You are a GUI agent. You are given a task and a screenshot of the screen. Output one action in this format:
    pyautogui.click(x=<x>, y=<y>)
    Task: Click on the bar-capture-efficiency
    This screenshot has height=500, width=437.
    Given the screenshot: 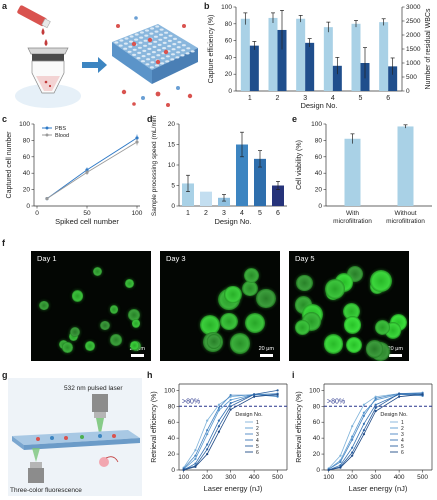 What is the action you would take?
    pyautogui.click(x=356, y=57)
    